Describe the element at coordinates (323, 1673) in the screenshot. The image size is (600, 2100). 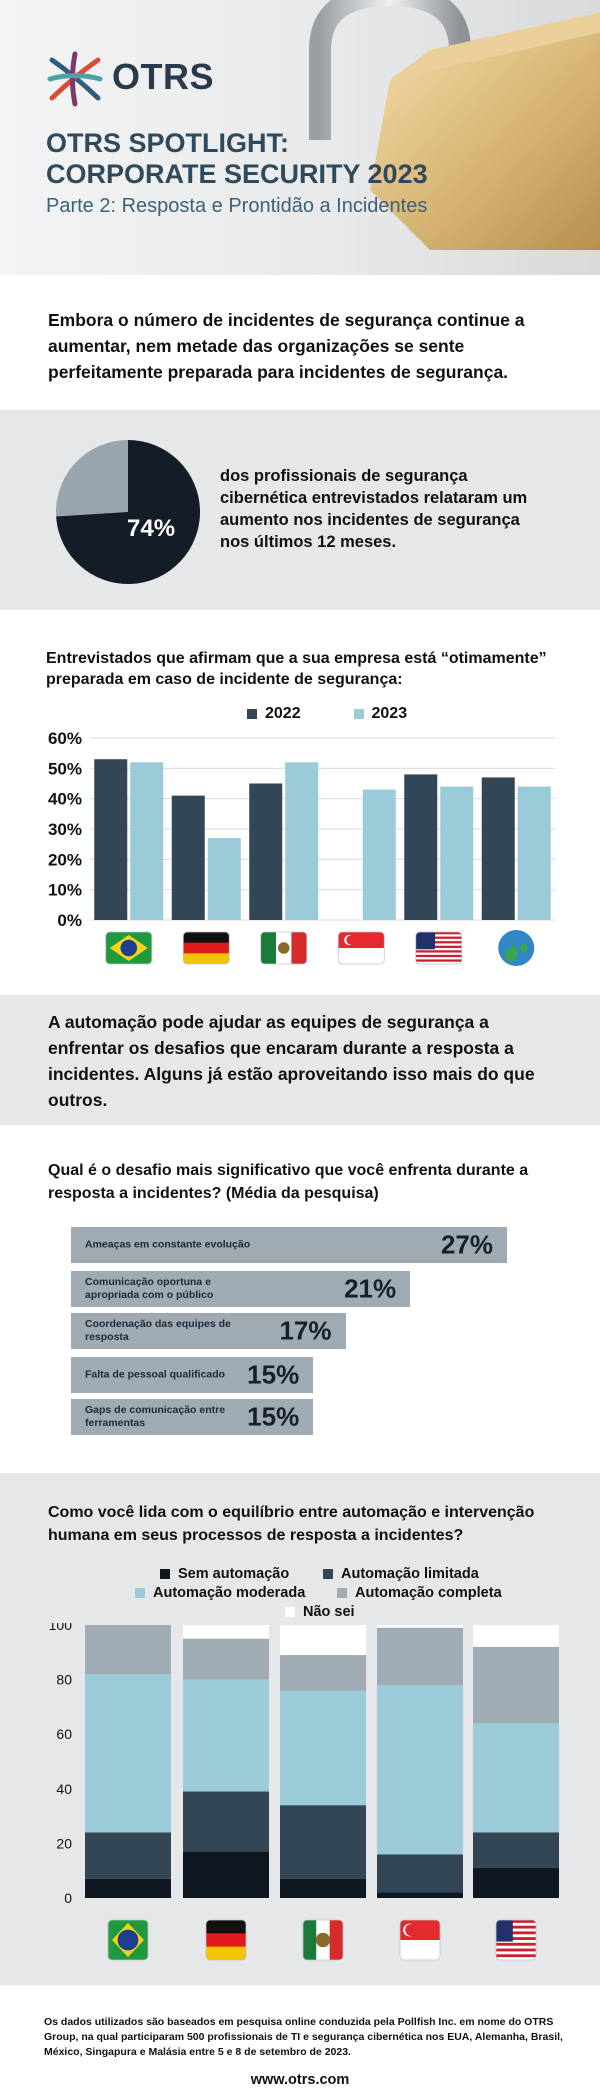
I see `stack-Automação completa-méxico` at that location.